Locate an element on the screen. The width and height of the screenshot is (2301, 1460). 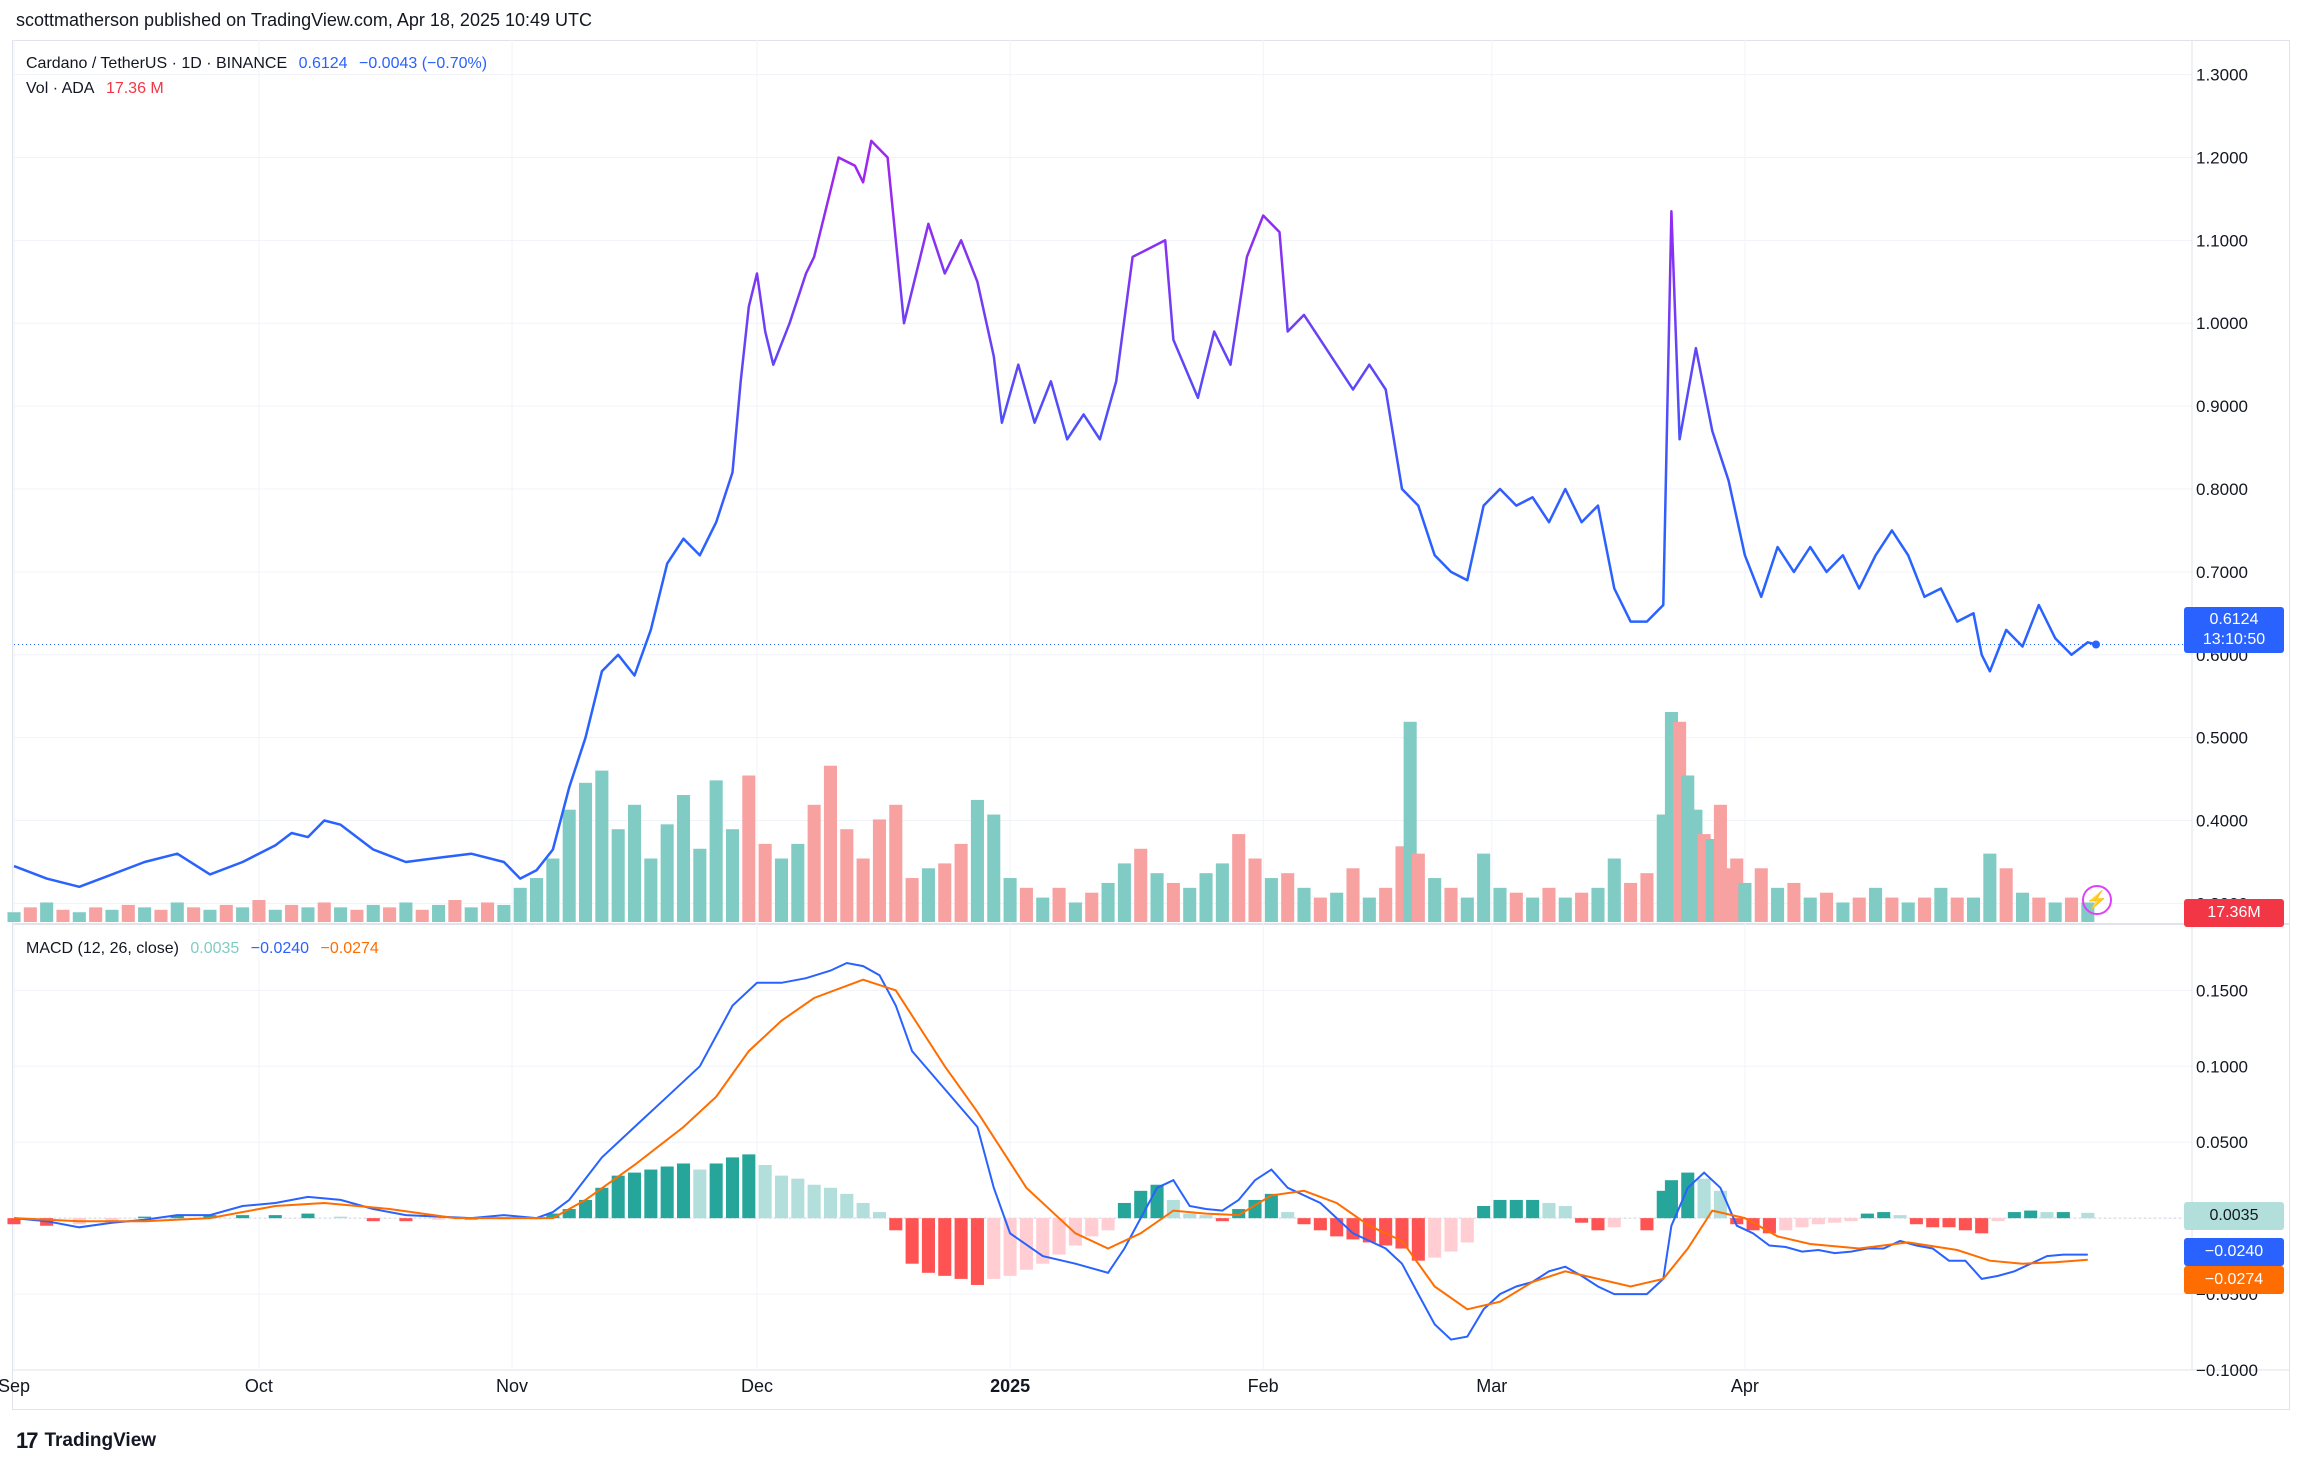
time-axis: Sep Oct Nov Dec 2025 Feb Mar Apr is located at coordinates (879, 1386).